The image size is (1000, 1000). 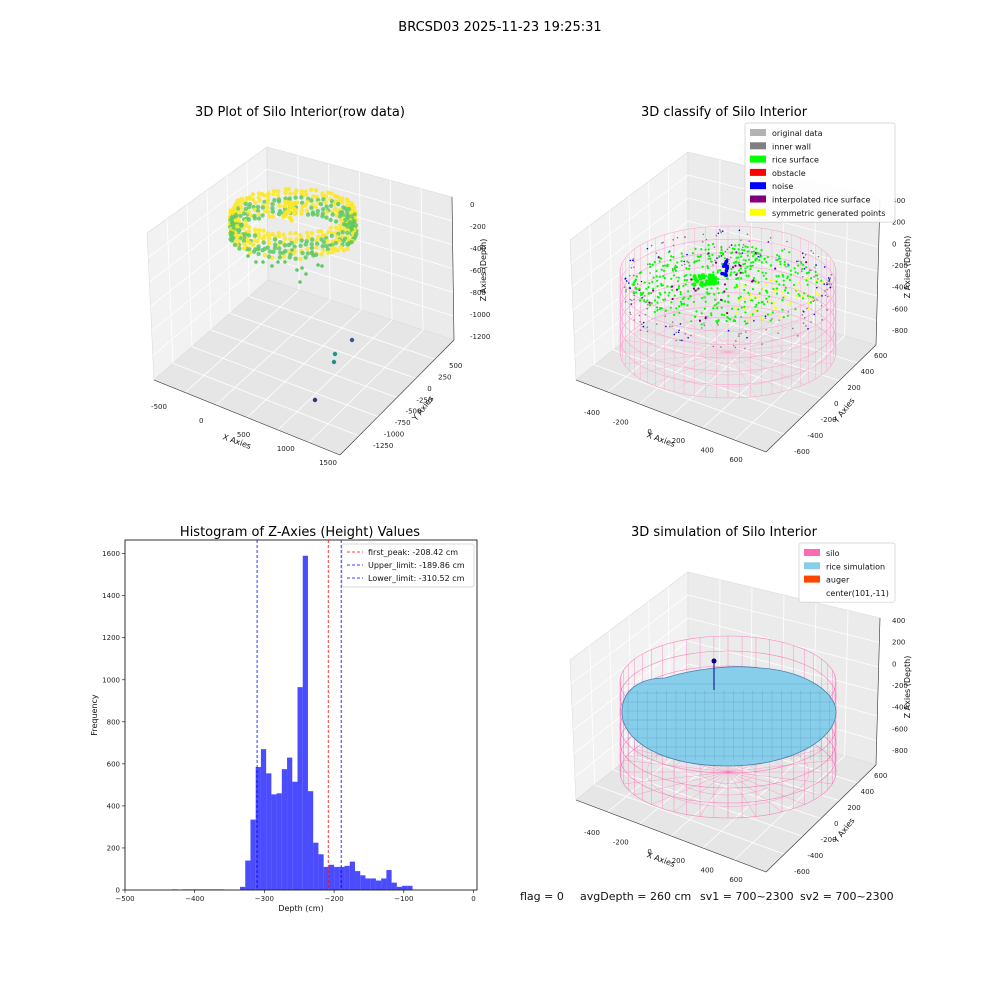 What do you see at coordinates (878, 691) in the screenshot?
I see `z-axis-line` at bounding box center [878, 691].